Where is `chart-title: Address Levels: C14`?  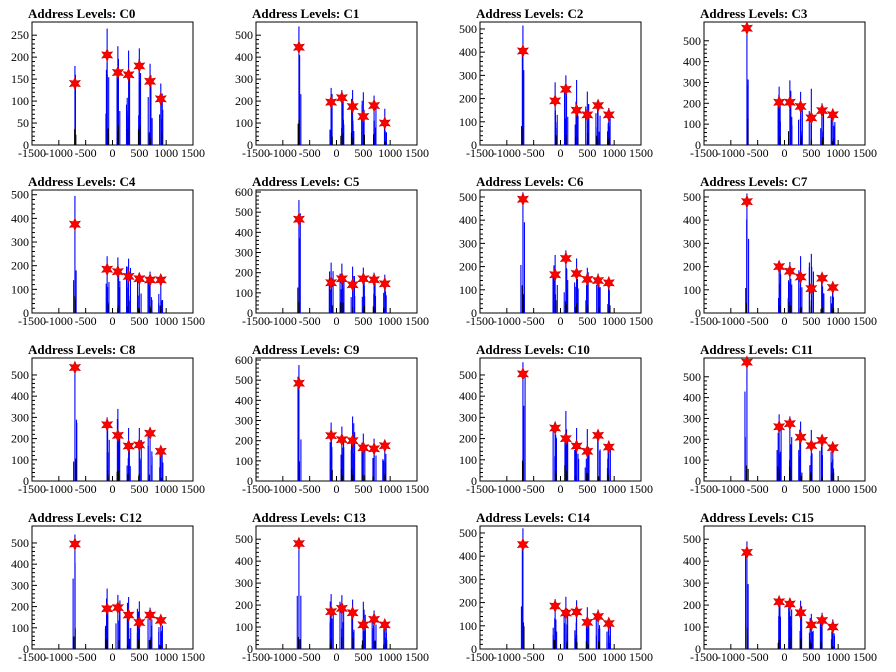 chart-title: Address Levels: C14 is located at coordinates (533, 517).